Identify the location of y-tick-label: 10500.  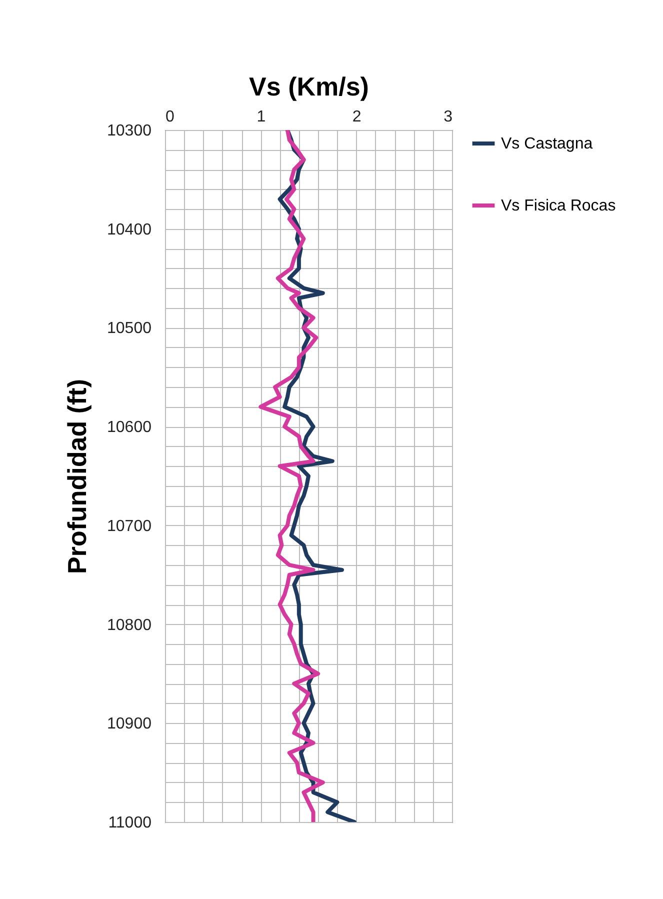
(129, 329).